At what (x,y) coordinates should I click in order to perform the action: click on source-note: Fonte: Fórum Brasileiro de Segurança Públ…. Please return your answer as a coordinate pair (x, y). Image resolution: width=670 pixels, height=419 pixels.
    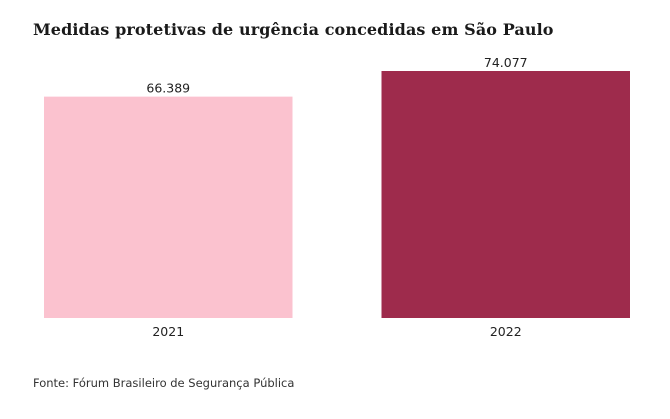
    Looking at the image, I should click on (163, 383).